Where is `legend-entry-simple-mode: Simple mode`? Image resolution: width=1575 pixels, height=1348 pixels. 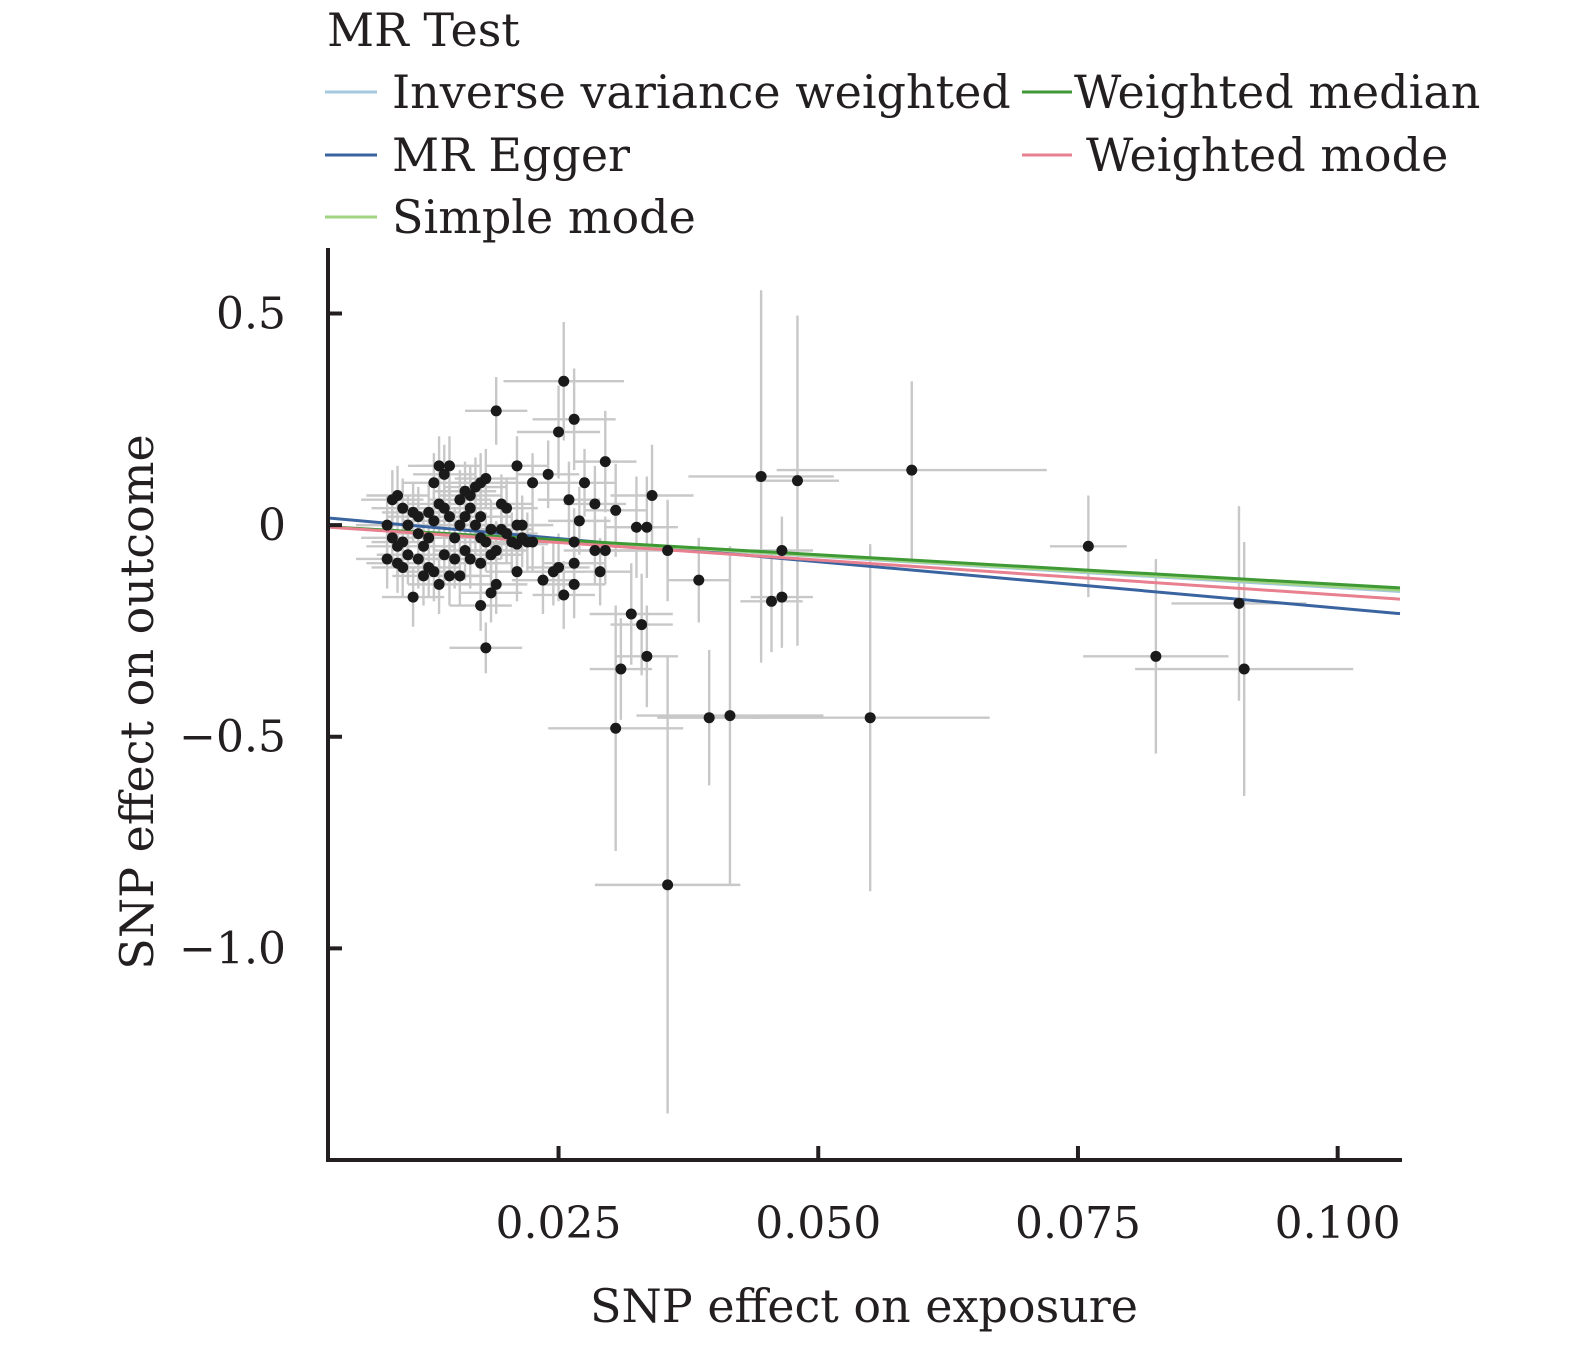 legend-entry-simple-mode: Simple mode is located at coordinates (510, 217).